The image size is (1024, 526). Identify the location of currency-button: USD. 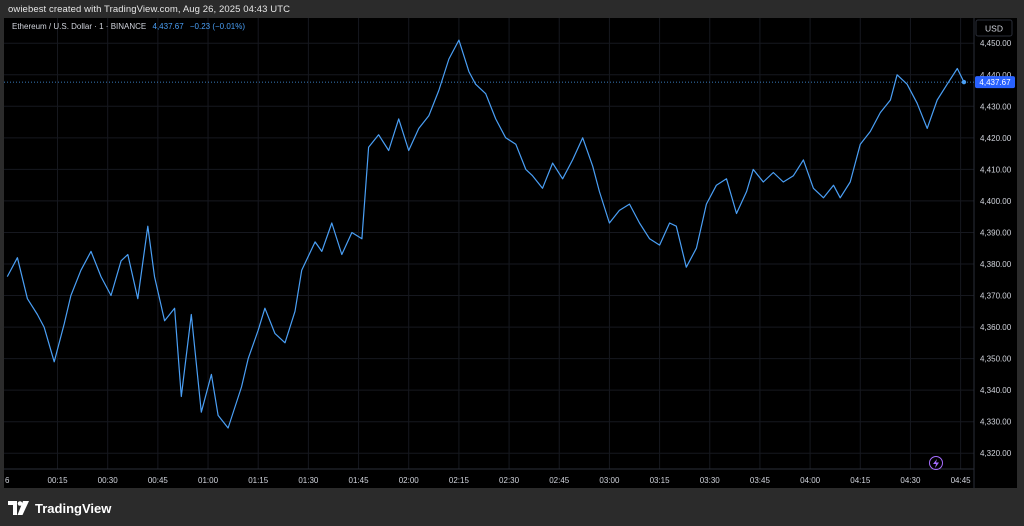
(994, 28).